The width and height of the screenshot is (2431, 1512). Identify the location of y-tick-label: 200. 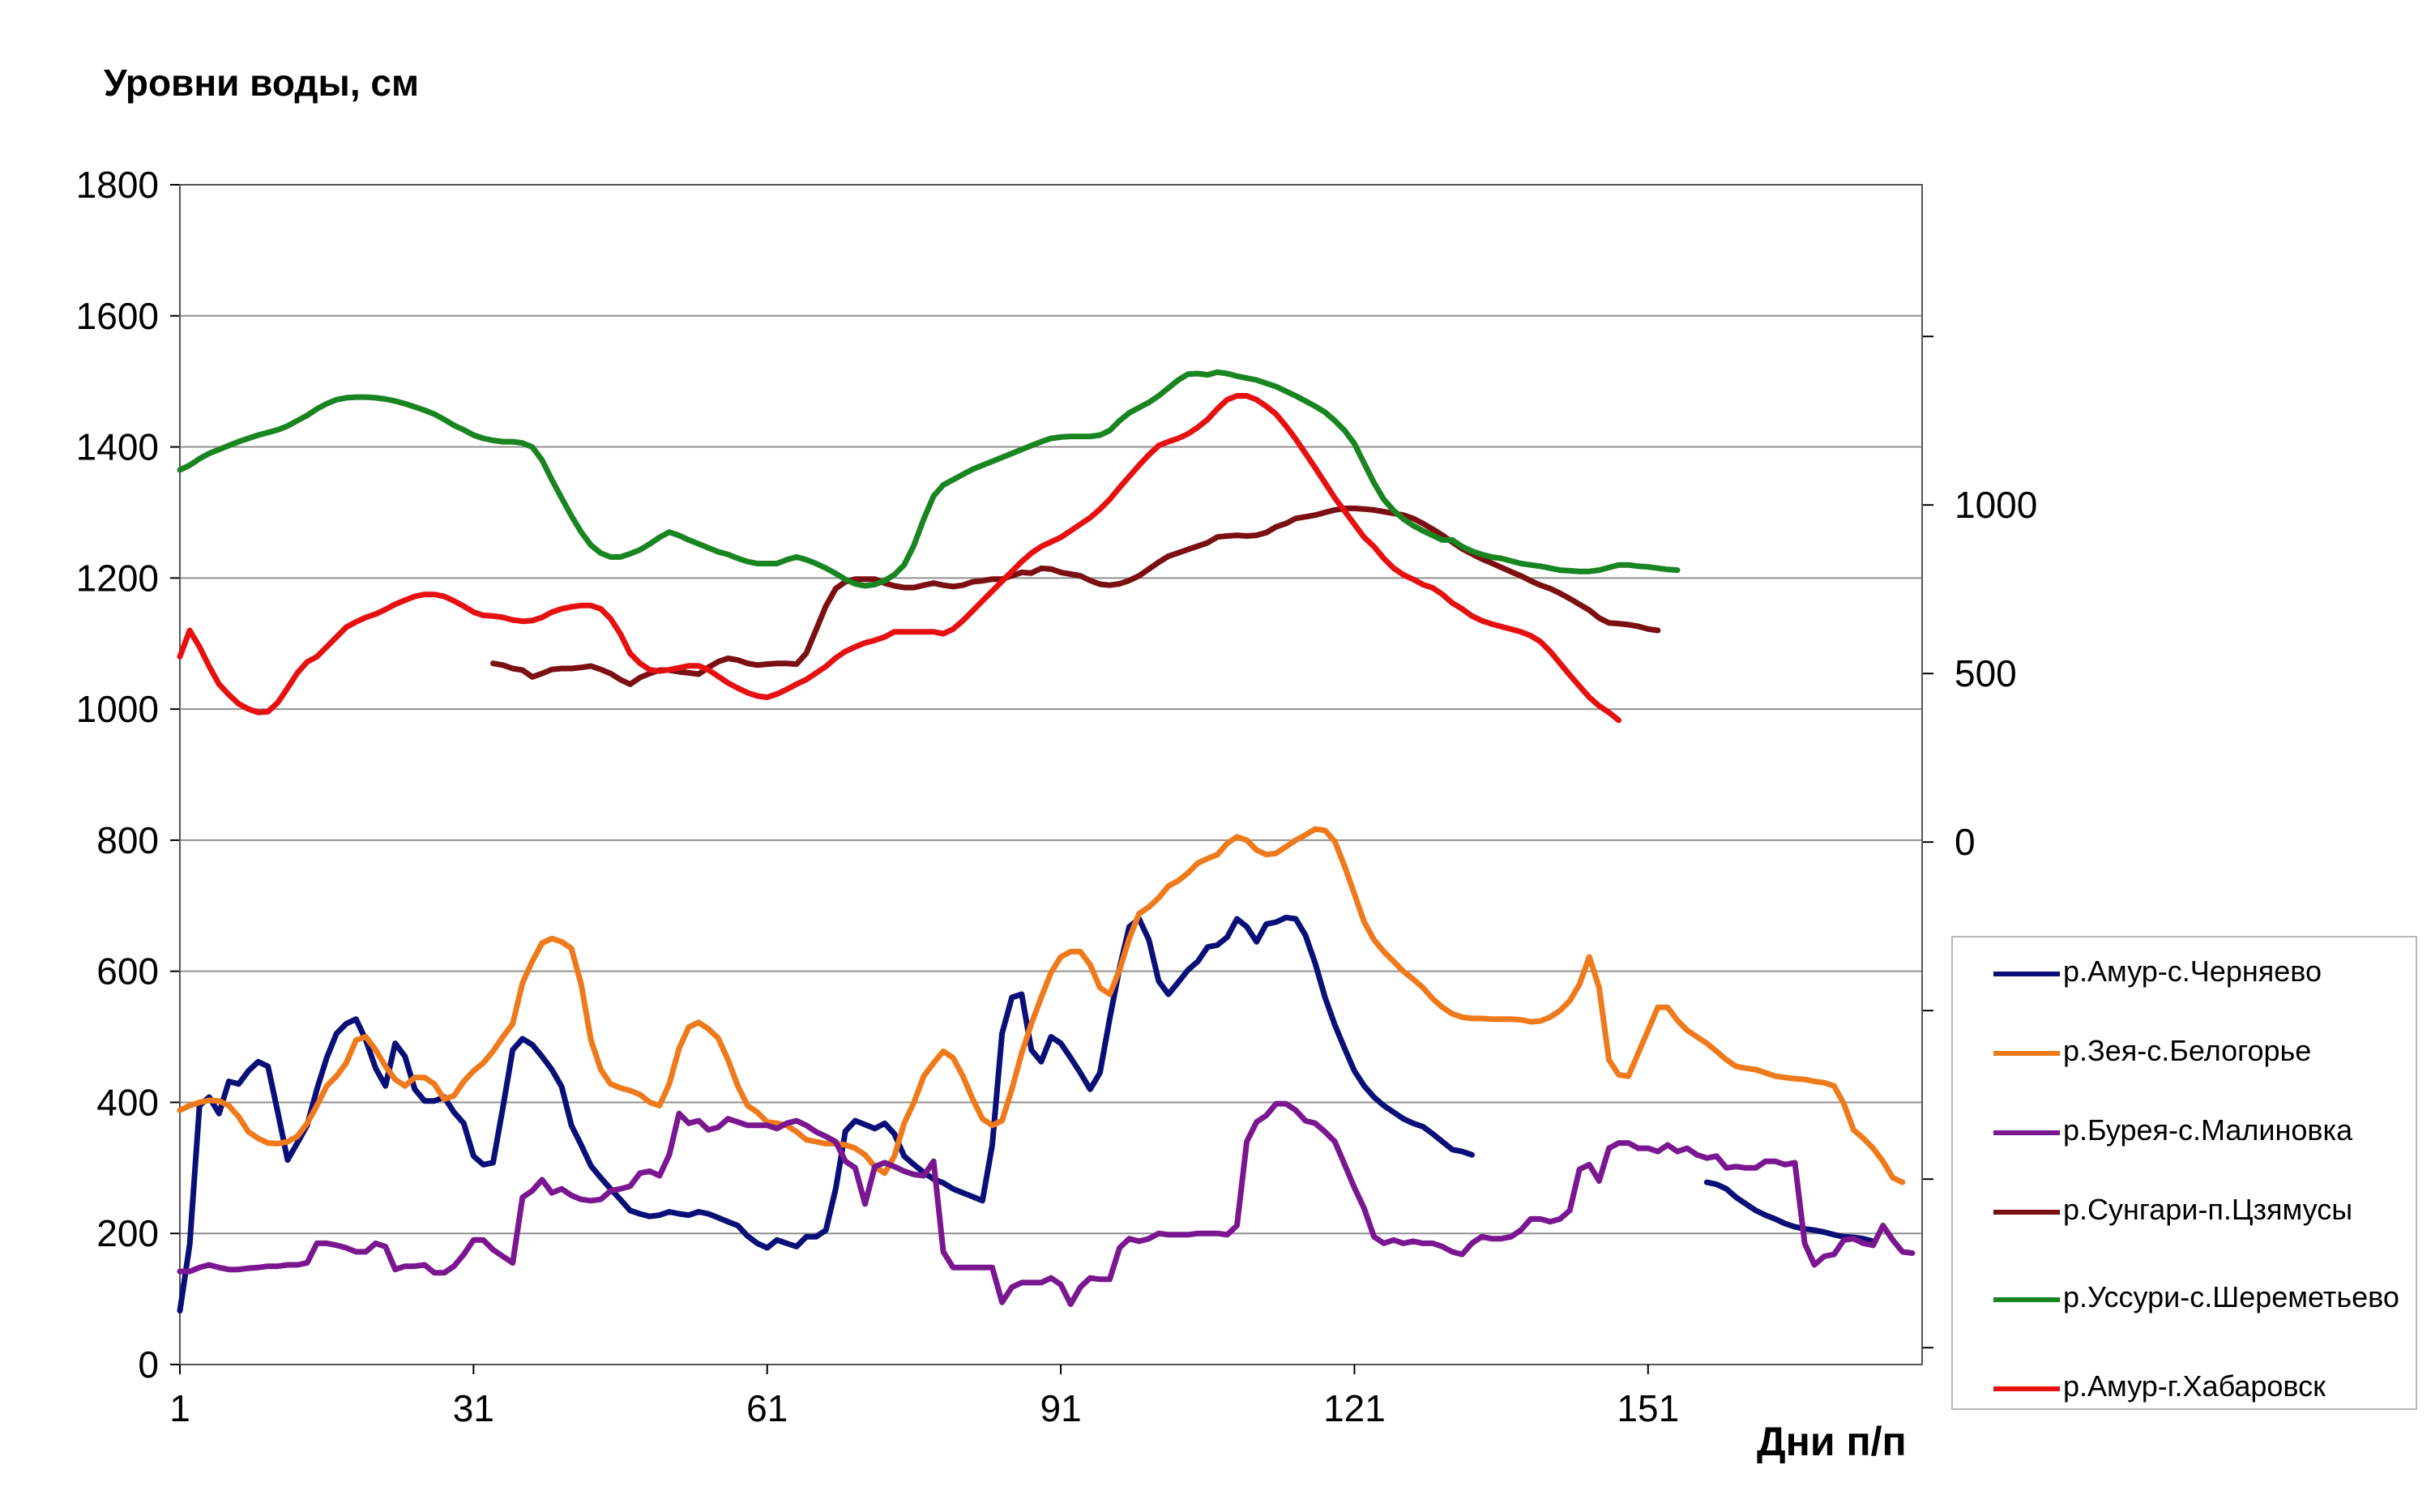
(127, 1233).